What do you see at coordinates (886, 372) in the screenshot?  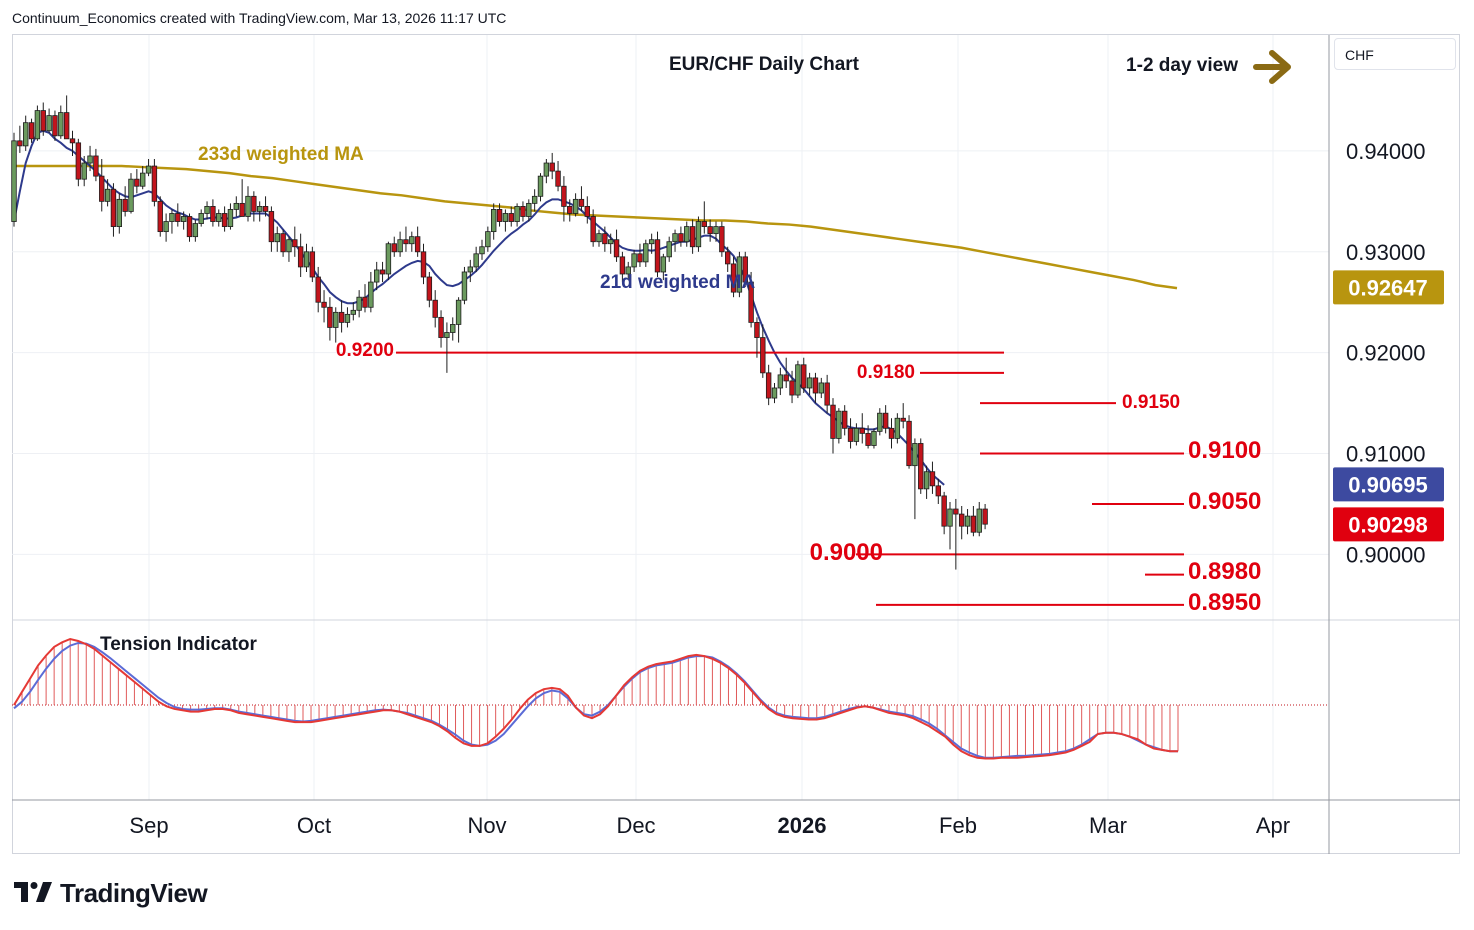 I see `level-label: 0.9180` at bounding box center [886, 372].